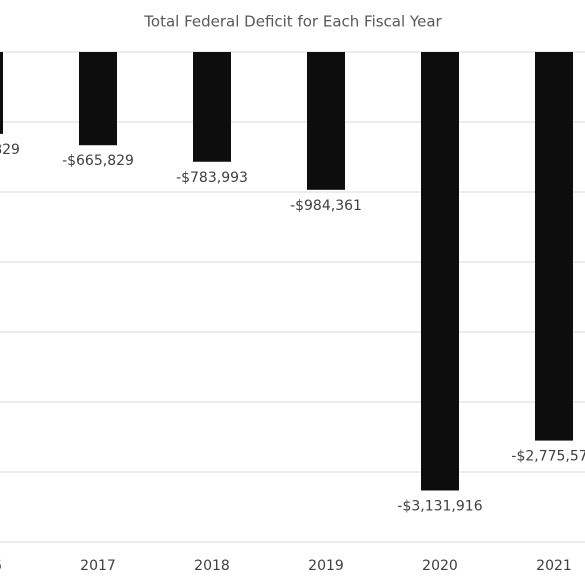 The width and height of the screenshot is (585, 585). I want to click on data-label: -$665,829, so click(98, 161).